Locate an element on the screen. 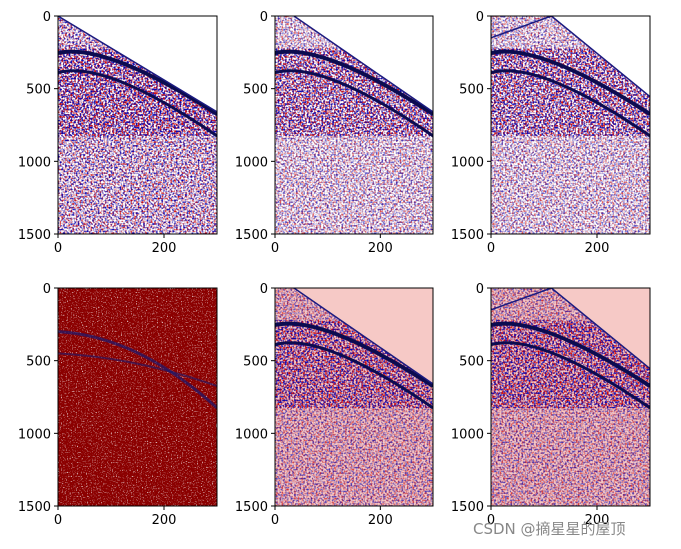 The width and height of the screenshot is (681, 549). image-noise is located at coordinates (137, 397).